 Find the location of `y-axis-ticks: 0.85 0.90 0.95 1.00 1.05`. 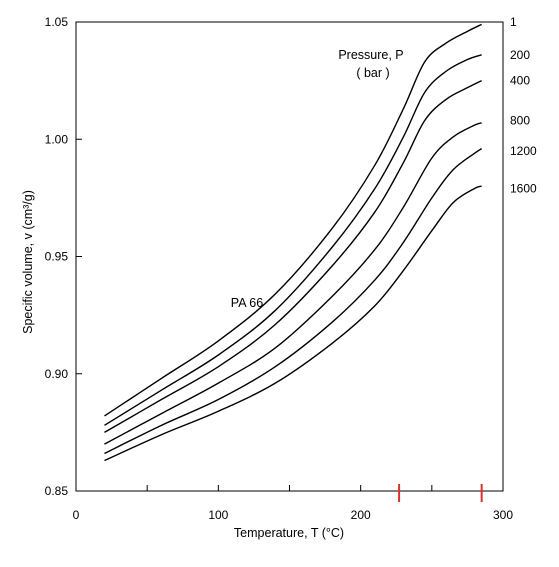

y-axis-ticks: 0.85 0.90 0.95 1.00 1.05 is located at coordinates (63, 256).